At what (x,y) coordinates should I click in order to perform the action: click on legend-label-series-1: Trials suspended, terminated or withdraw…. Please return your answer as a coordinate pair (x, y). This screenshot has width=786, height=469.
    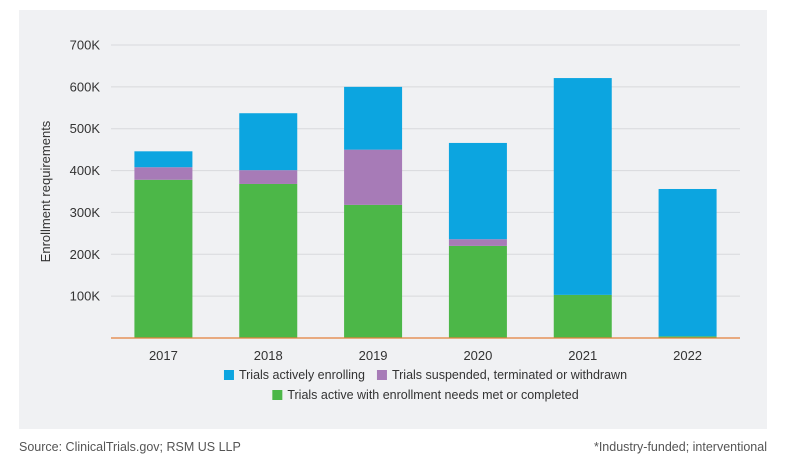
    Looking at the image, I should click on (509, 375).